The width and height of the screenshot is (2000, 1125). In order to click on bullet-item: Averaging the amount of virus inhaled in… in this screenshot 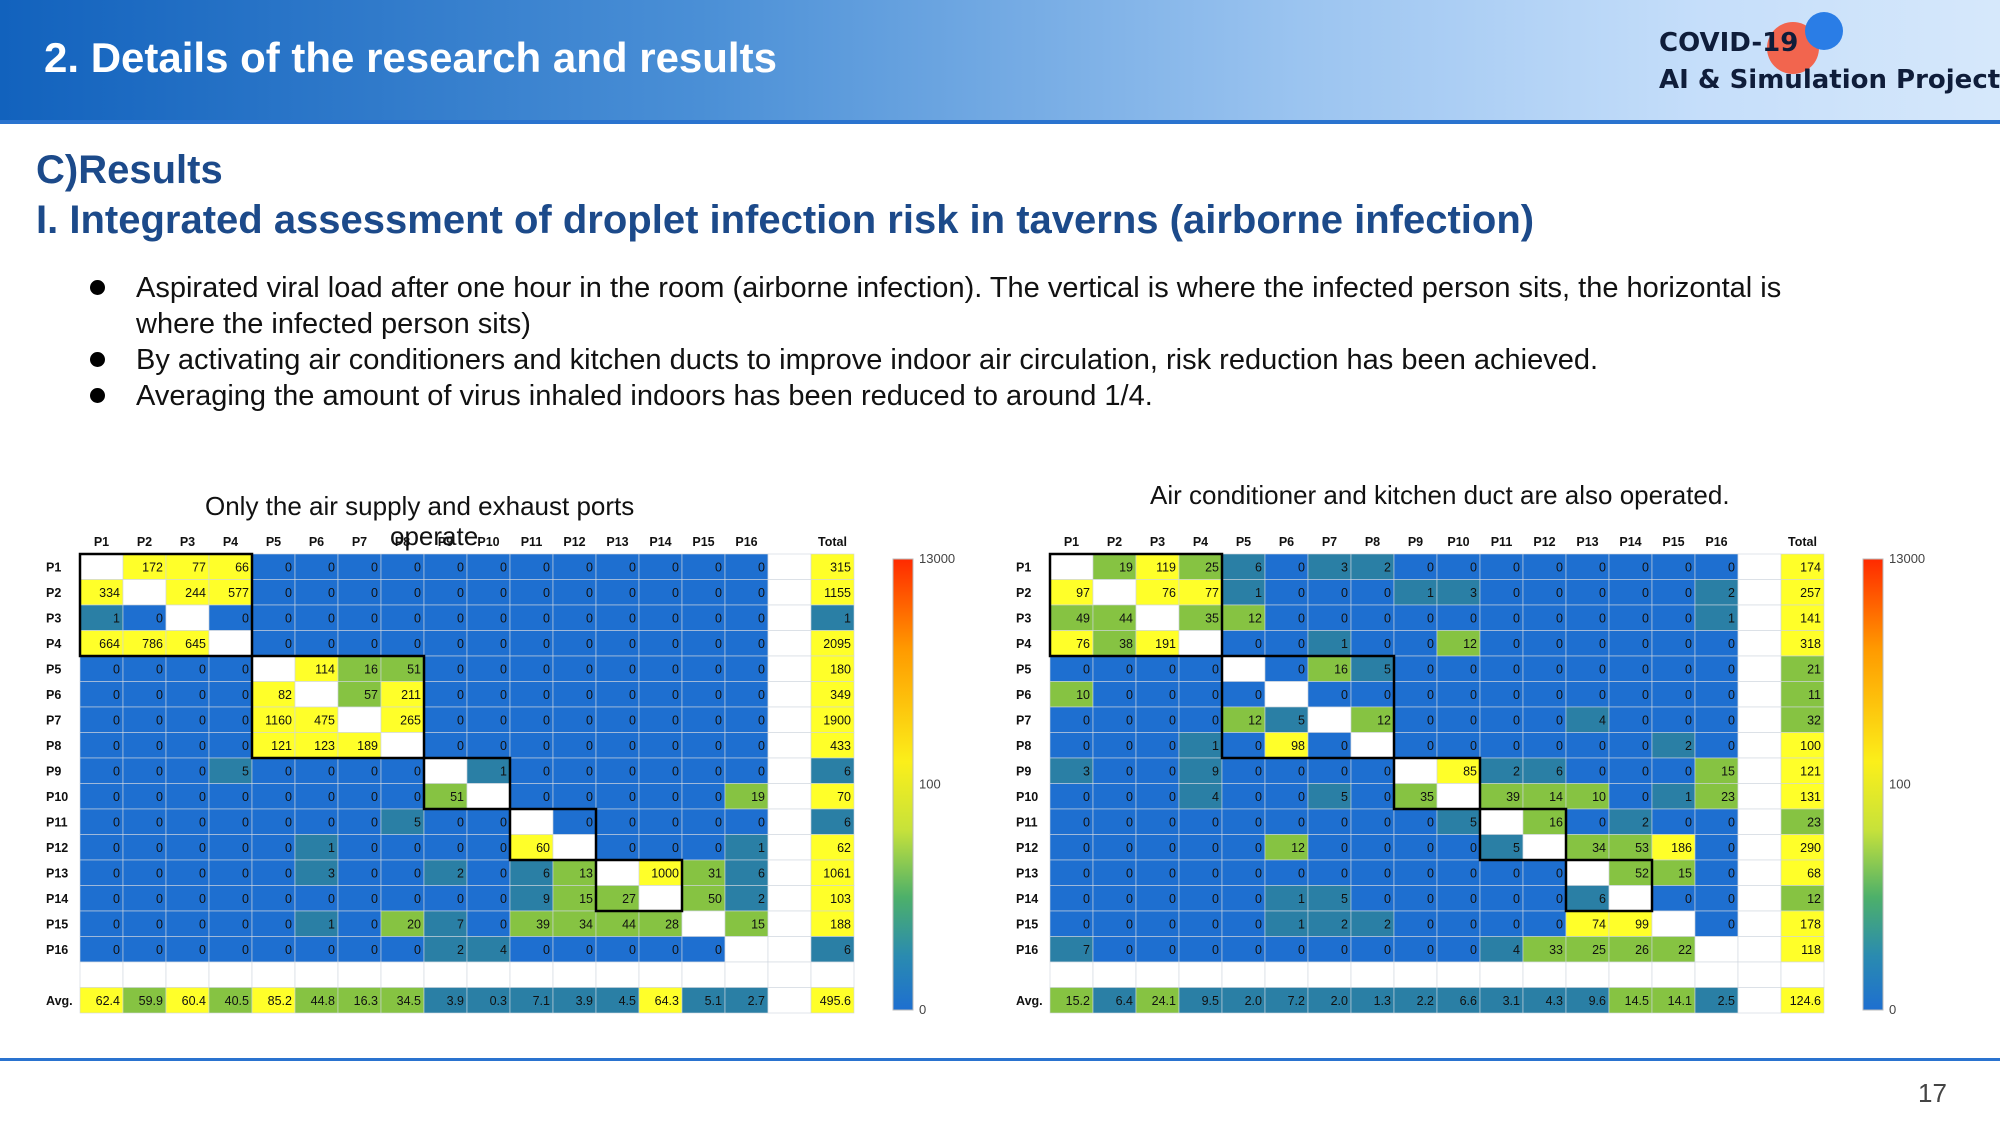, I will do `click(968, 396)`.